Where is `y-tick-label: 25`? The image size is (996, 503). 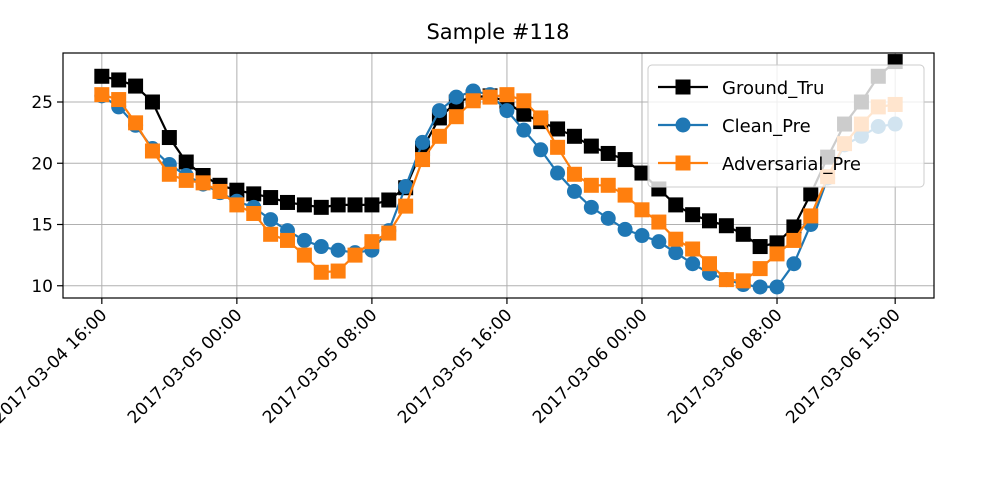
y-tick-label: 25 is located at coordinates (42, 103).